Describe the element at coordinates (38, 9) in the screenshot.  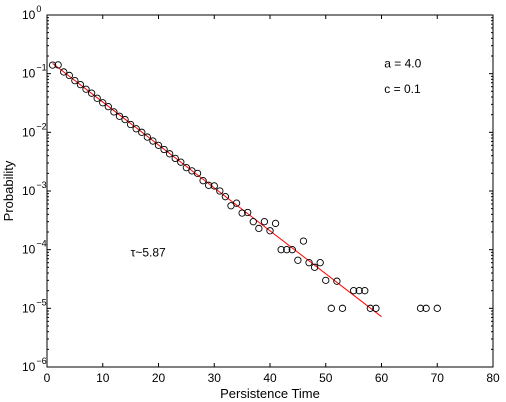
I see `y-tick-exponent: 0` at that location.